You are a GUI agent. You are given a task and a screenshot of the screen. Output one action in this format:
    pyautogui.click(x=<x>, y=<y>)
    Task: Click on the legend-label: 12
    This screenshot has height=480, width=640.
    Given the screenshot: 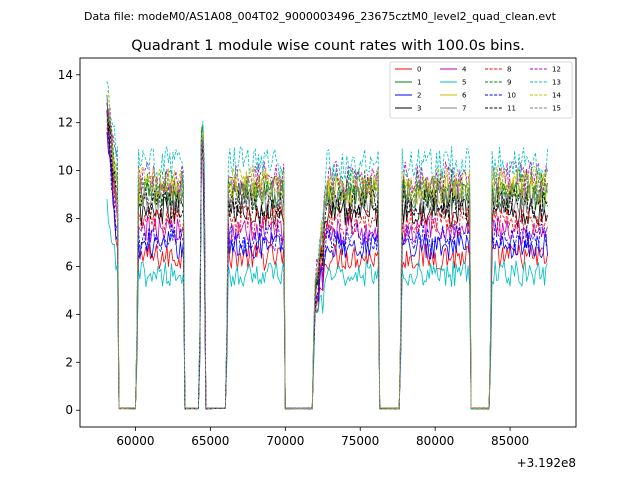 What is the action you would take?
    pyautogui.click(x=556, y=70)
    